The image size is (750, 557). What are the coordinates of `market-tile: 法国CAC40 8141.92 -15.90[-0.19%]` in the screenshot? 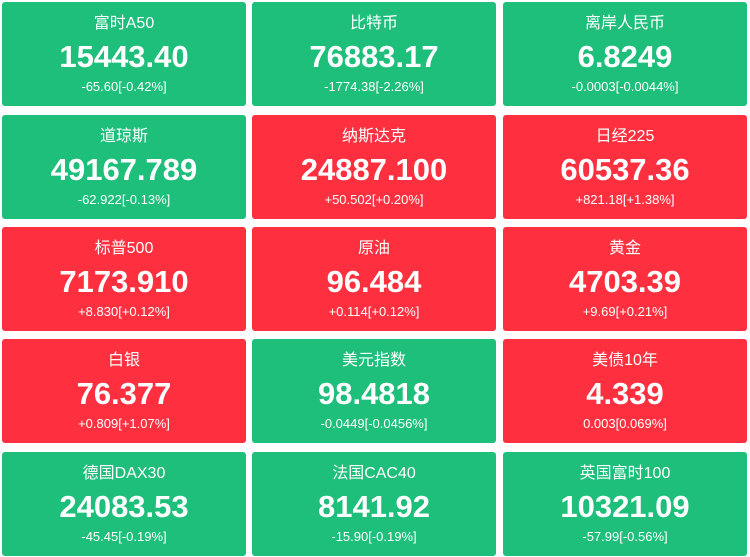 It's located at (374, 504).